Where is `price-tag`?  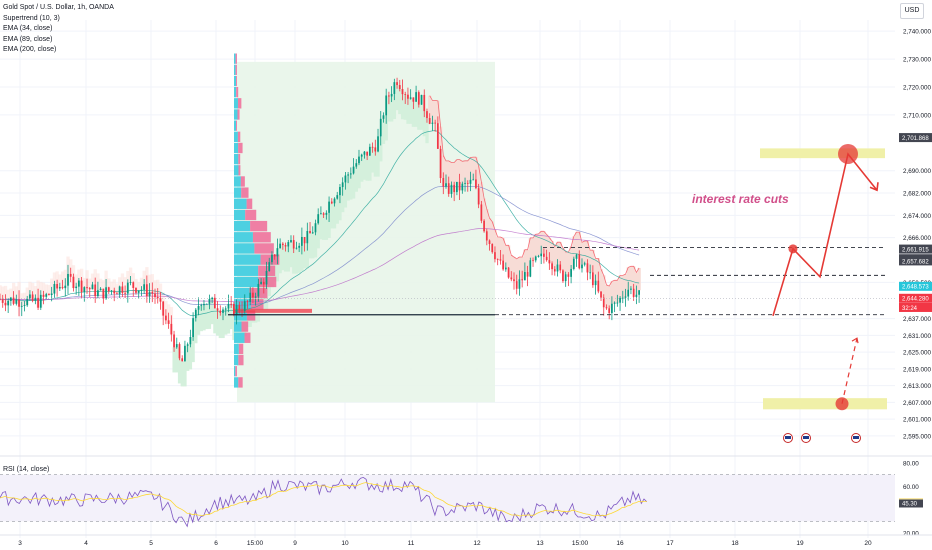
price-tag is located at coordinates (915, 138).